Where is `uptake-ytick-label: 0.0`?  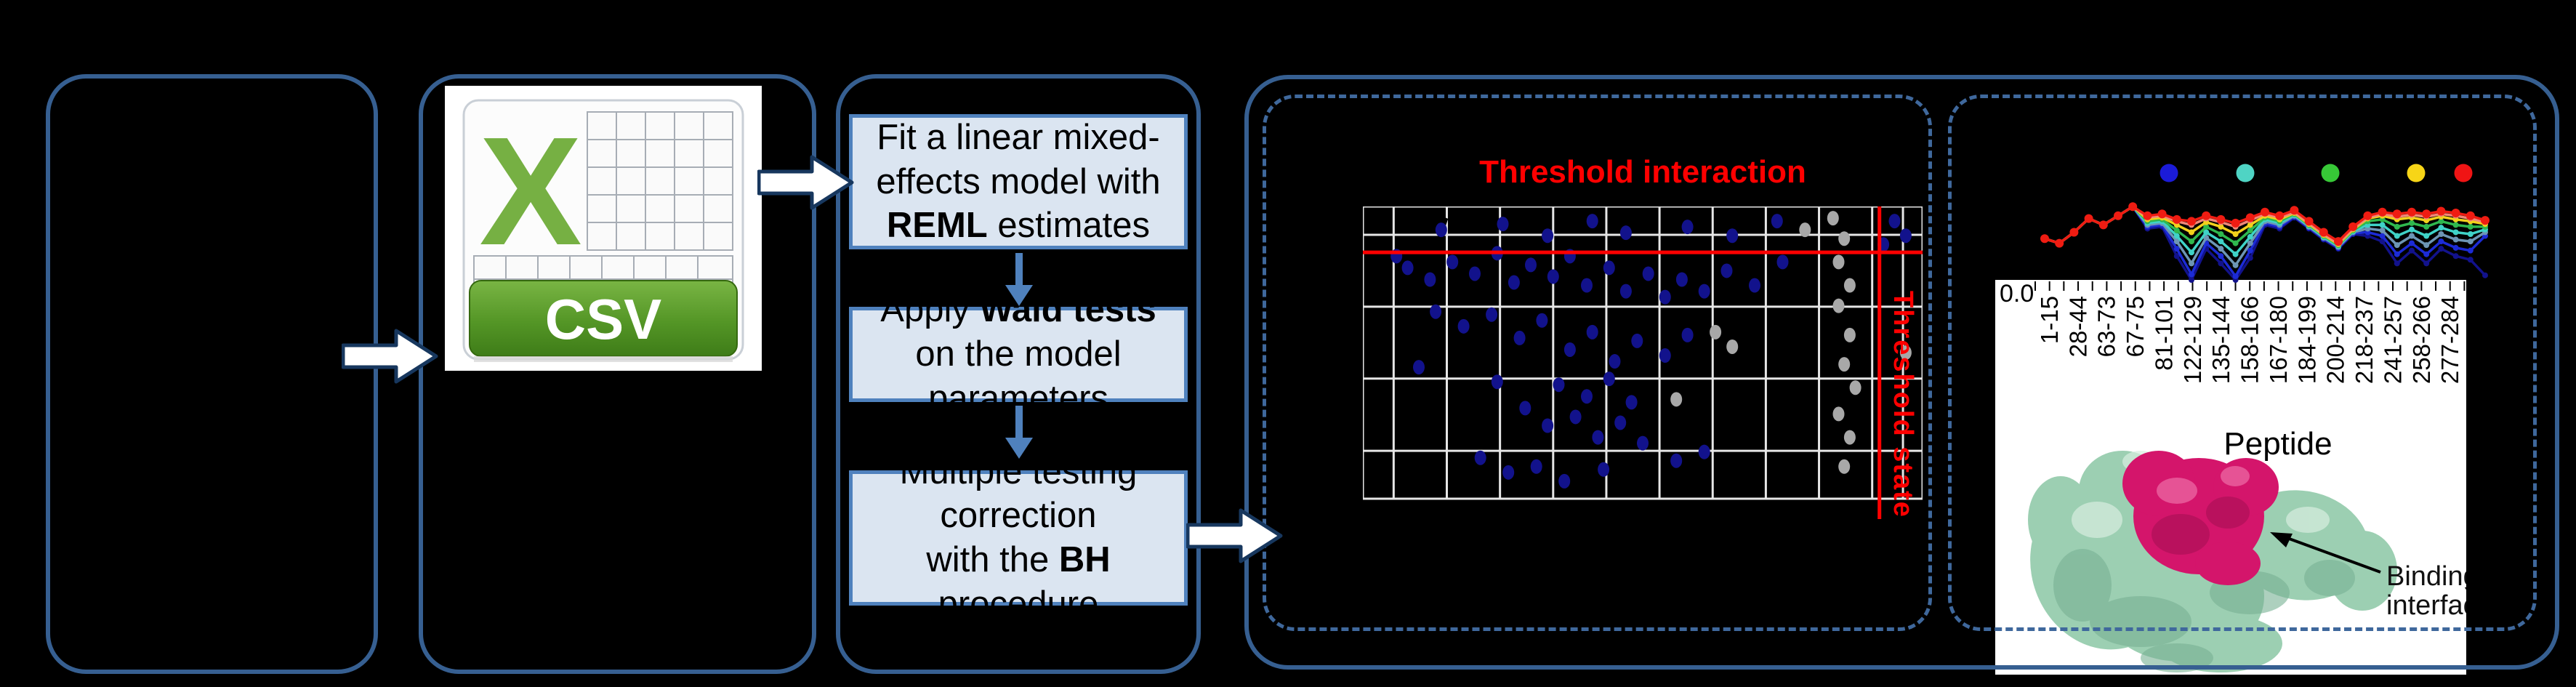 uptake-ytick-label: 0.0 is located at coordinates (2017, 294).